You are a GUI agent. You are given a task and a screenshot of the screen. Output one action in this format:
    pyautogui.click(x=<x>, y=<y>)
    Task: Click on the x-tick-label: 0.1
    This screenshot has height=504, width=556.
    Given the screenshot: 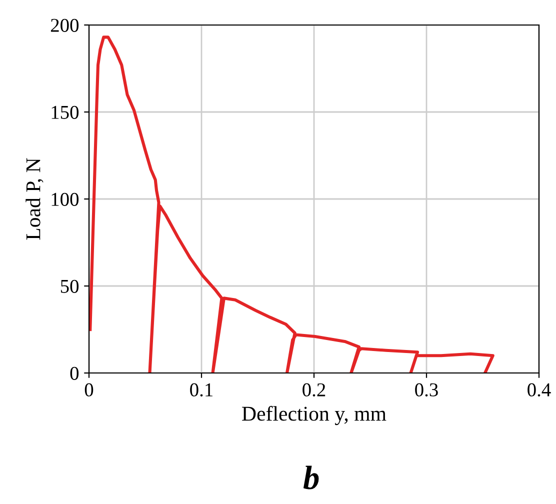 What is the action you would take?
    pyautogui.click(x=201, y=389)
    